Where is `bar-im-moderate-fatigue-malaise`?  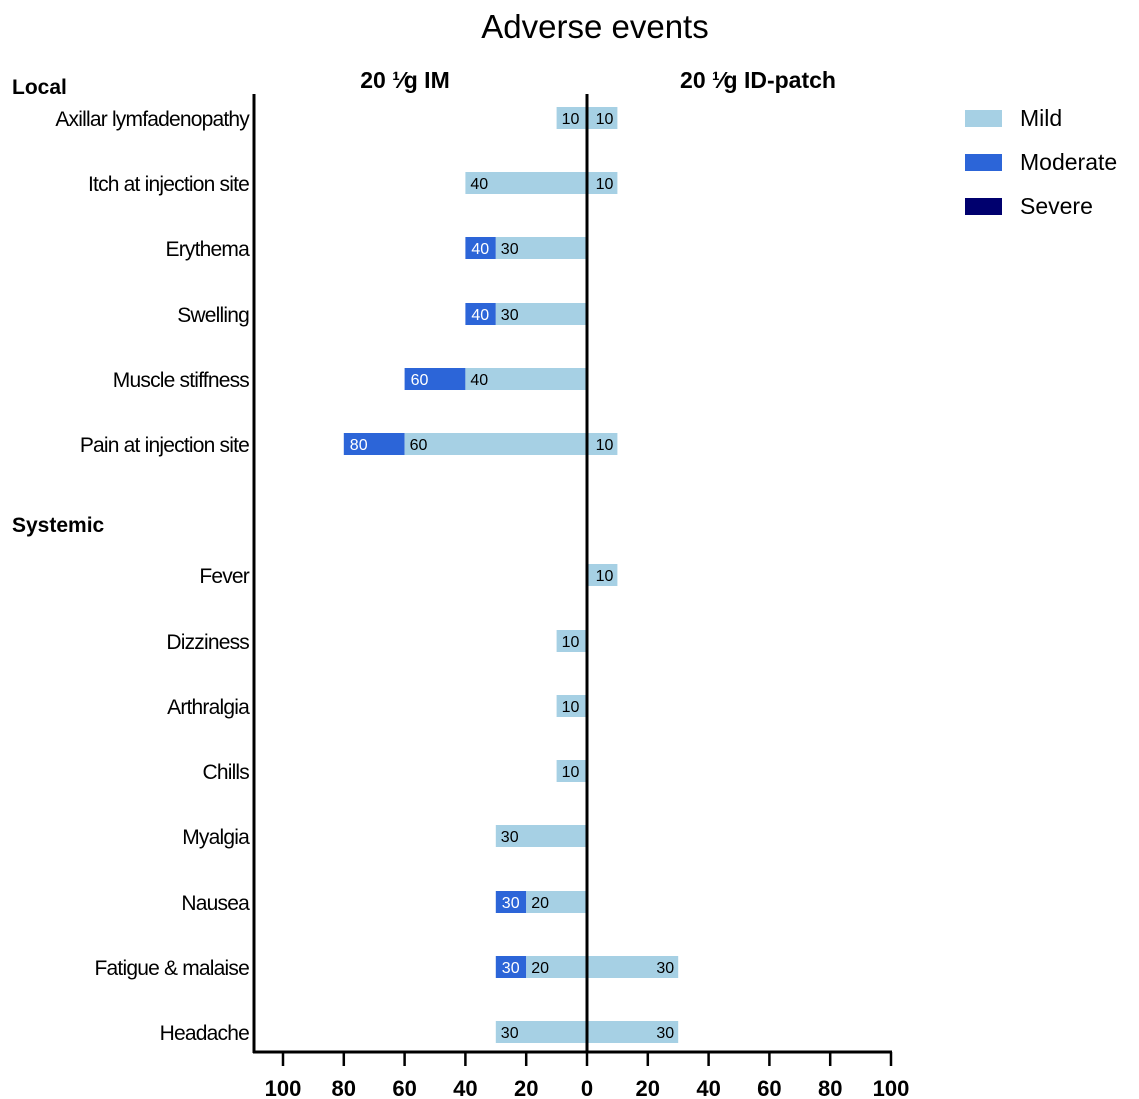
bar-im-moderate-fatigue-malaise is located at coordinates (511, 967).